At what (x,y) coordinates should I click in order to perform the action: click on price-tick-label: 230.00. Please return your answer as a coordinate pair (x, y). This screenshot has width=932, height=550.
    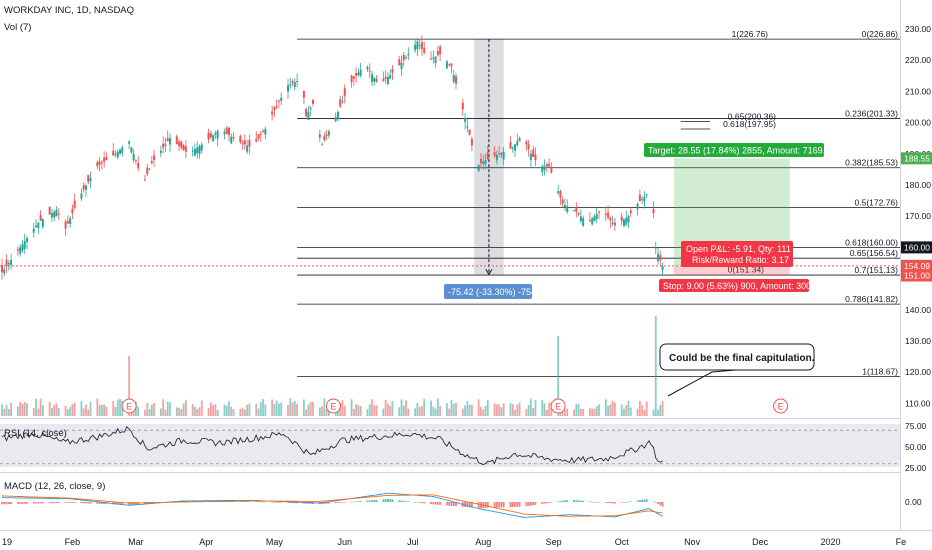
    Looking at the image, I should click on (918, 29).